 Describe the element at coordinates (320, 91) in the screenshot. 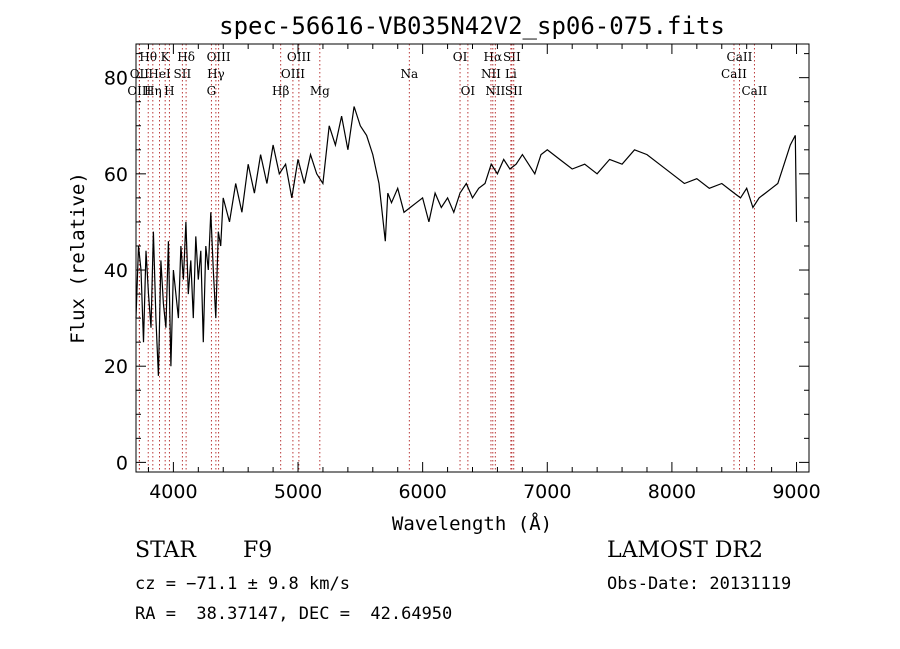

I see `spectral-line-label: Mg` at that location.